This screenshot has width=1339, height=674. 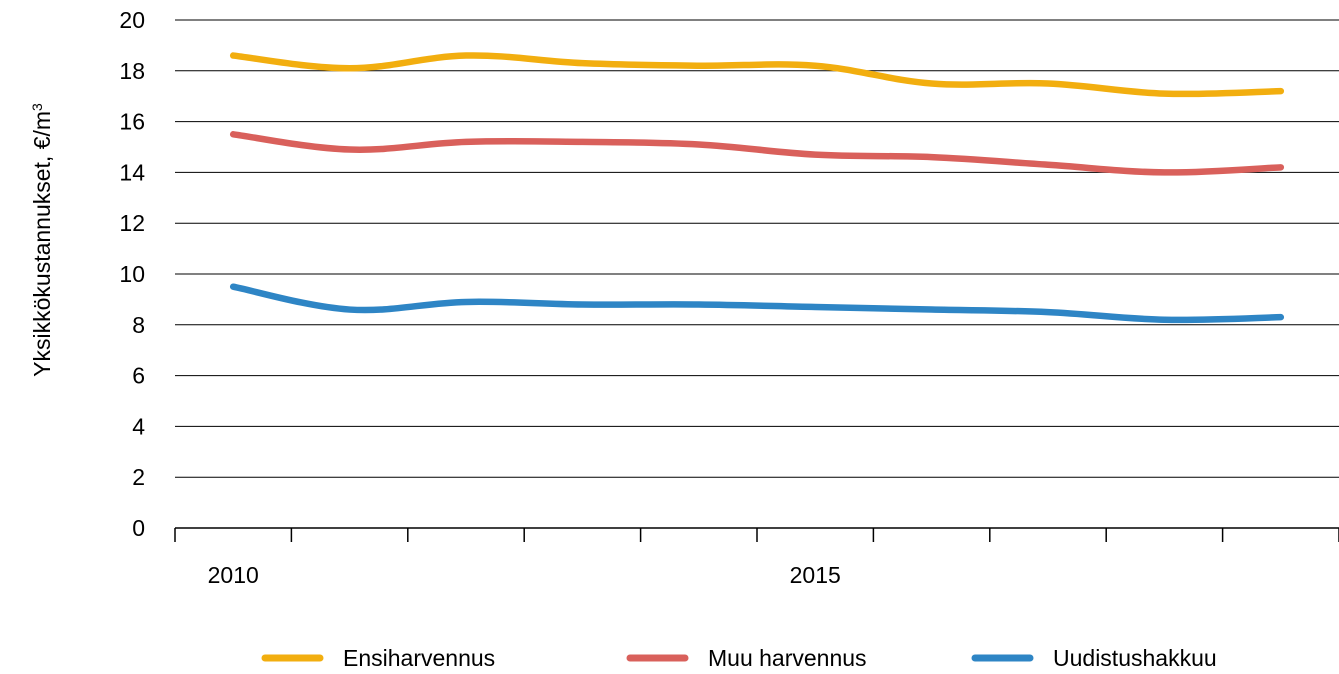 I want to click on legend-item: Muu harvennus, so click(x=748, y=657).